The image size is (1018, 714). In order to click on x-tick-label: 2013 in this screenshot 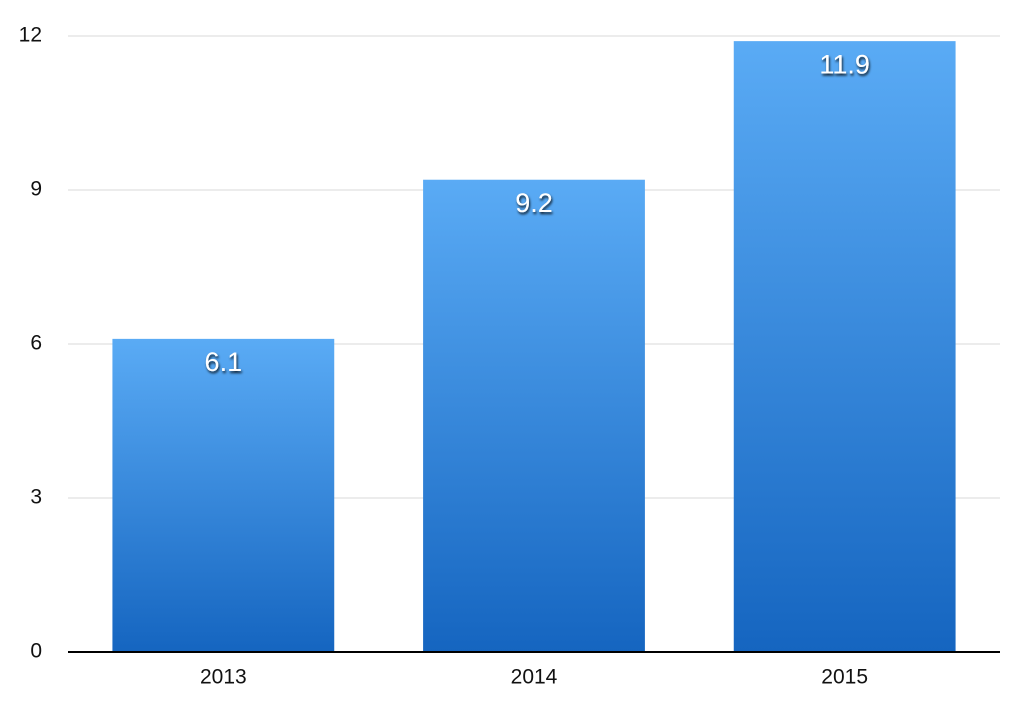, I will do `click(223, 677)`.